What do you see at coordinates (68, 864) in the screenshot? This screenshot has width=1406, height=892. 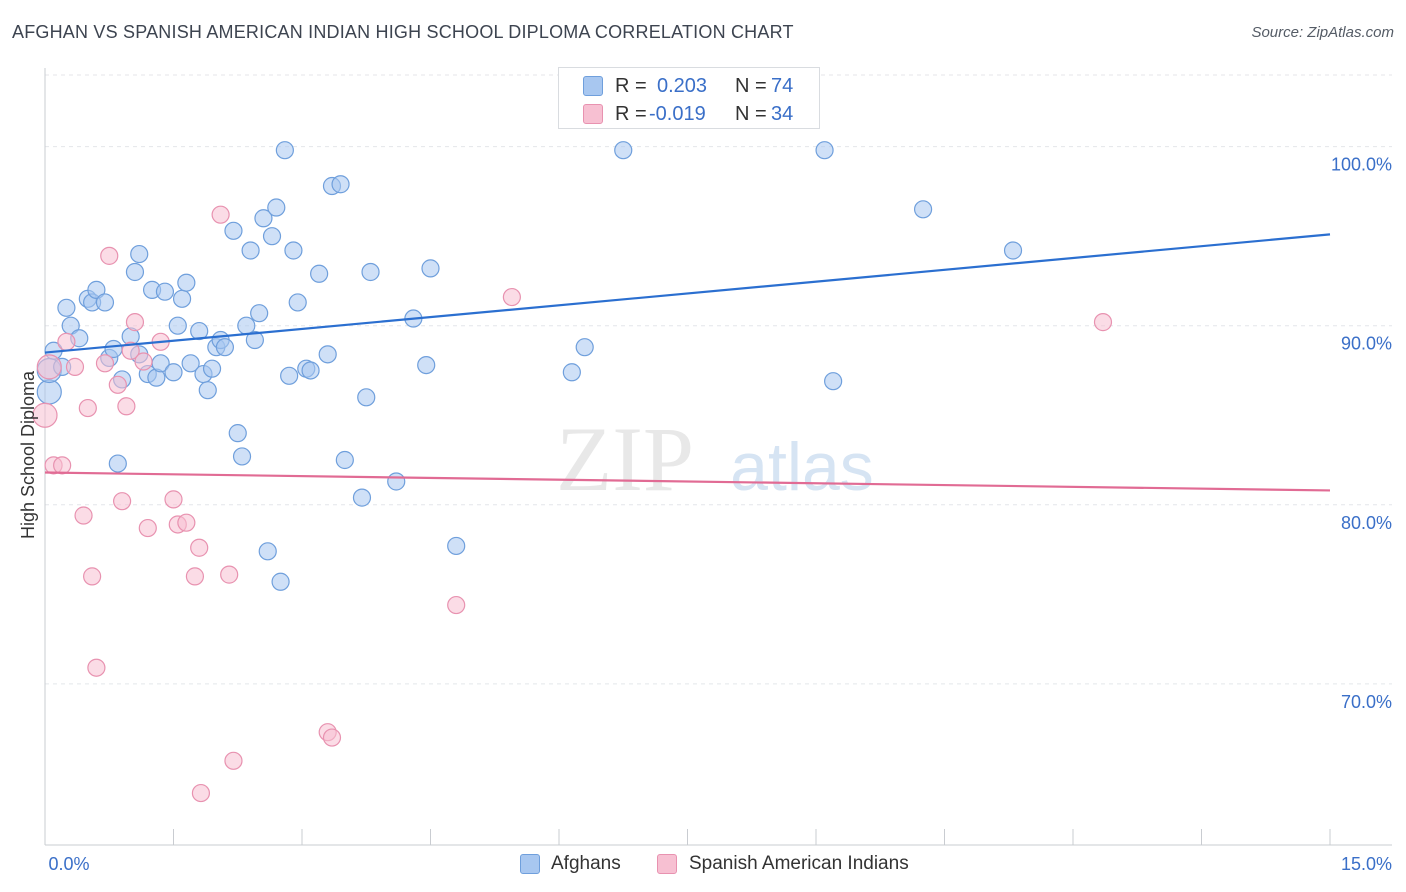 I see `x-tick-label-start: 0.0%` at bounding box center [68, 864].